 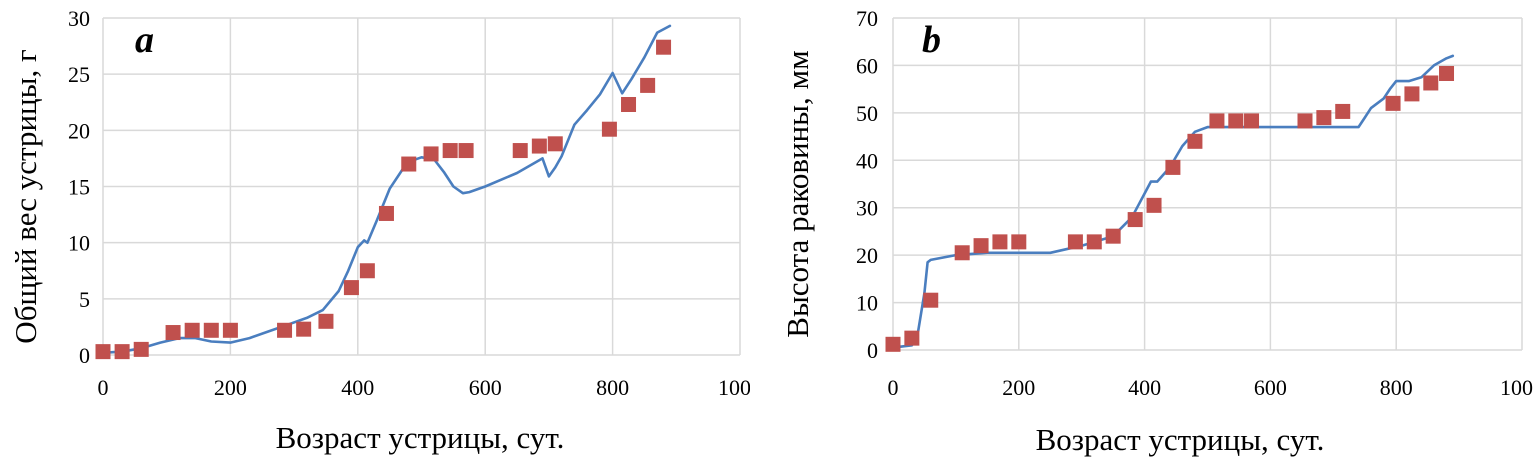 What do you see at coordinates (867, 255) in the screenshot?
I see `chart-b-y-tick-label: 20` at bounding box center [867, 255].